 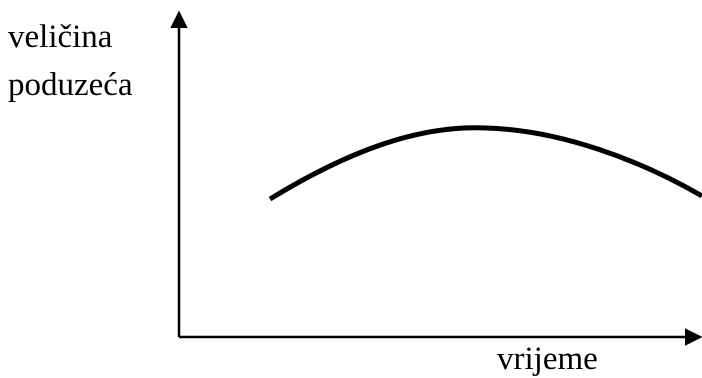 What do you see at coordinates (485, 163) in the screenshot?
I see `size-curve` at bounding box center [485, 163].